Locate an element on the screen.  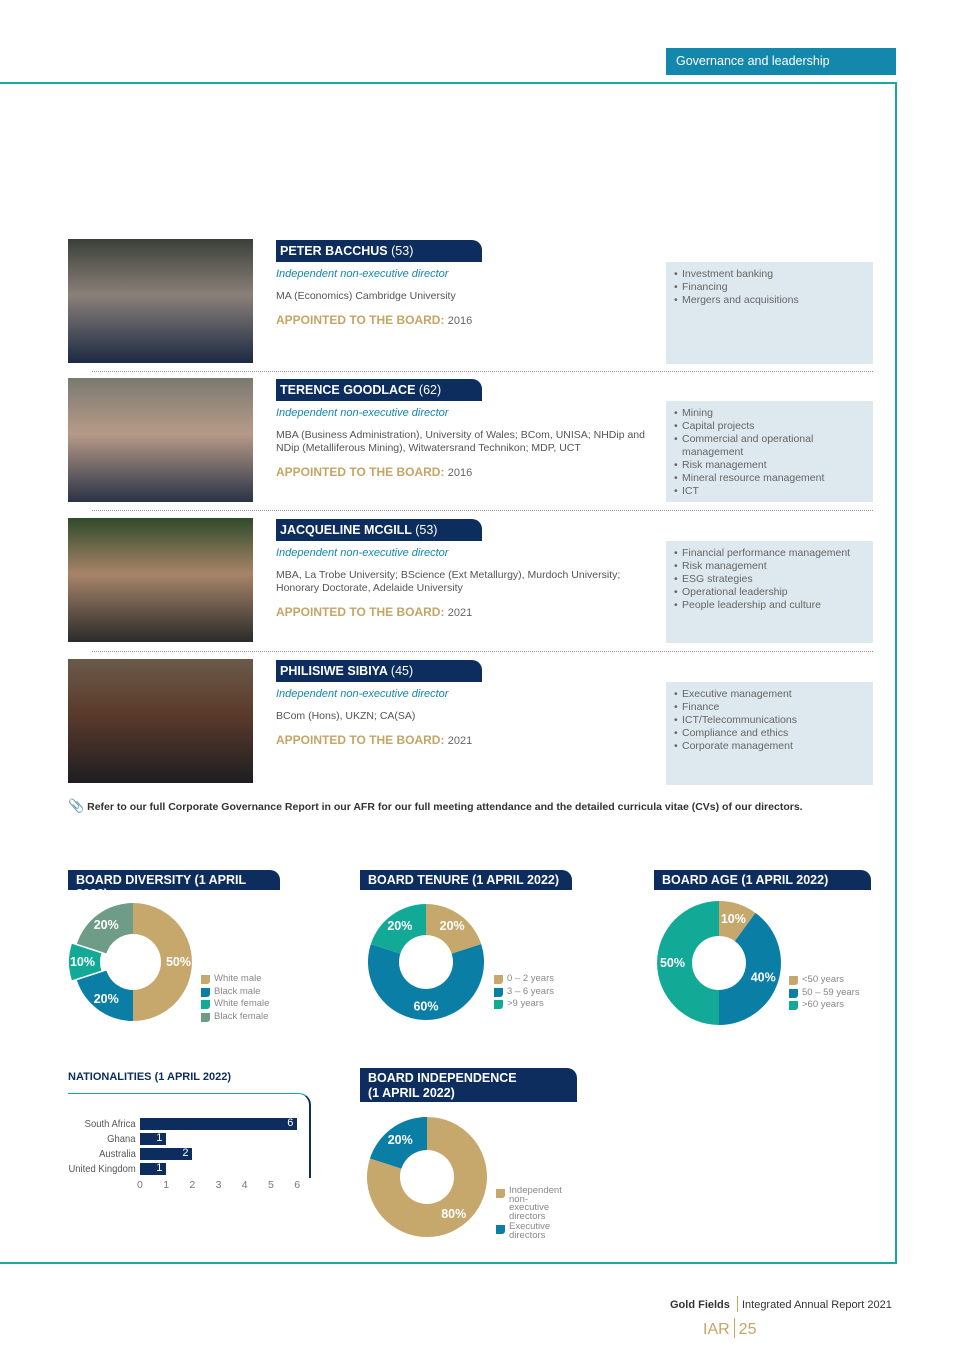
x-tick-label: 2 is located at coordinates (192, 1185).